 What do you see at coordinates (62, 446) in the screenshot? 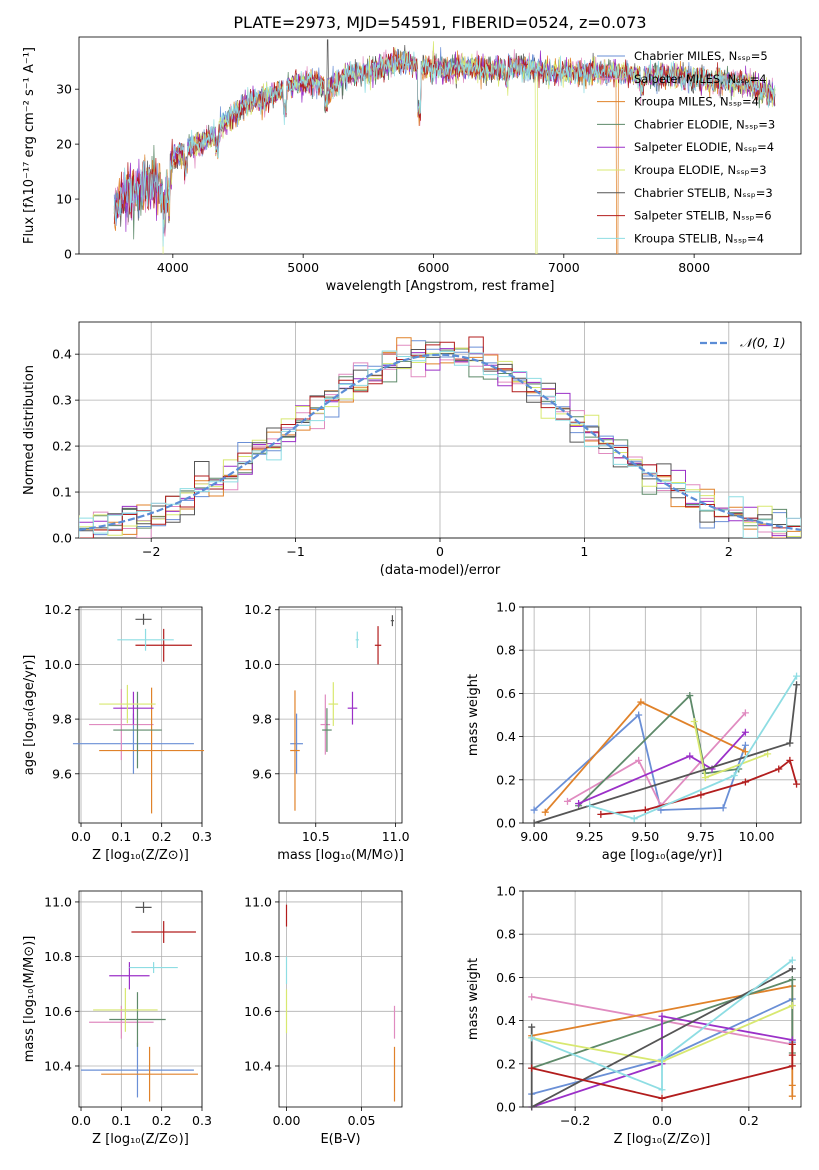
I see `y-tick-label: 0.2` at bounding box center [62, 446].